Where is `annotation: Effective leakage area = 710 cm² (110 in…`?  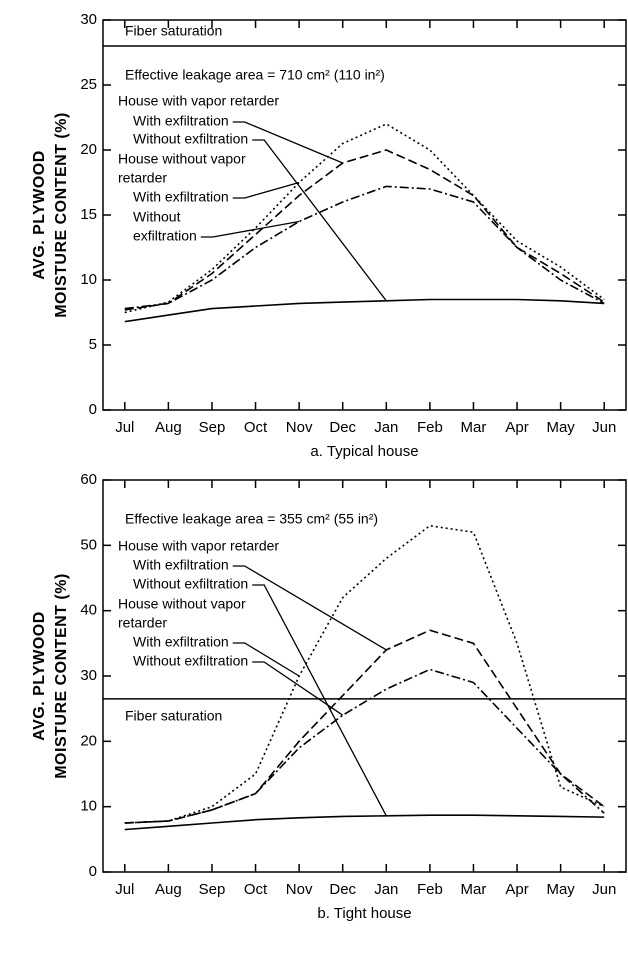
annotation: Effective leakage area = 710 cm² (110 in… is located at coordinates (255, 75).